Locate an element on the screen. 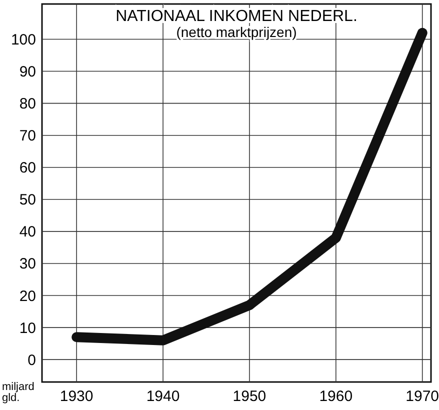 The width and height of the screenshot is (439, 410). x-tick-label: 1930 is located at coordinates (77, 396).